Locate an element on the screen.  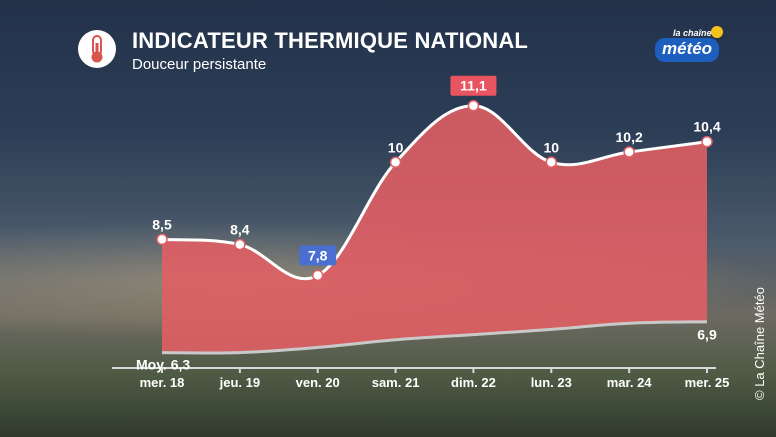
x-tick-label: dim. 22 is located at coordinates (473, 382).